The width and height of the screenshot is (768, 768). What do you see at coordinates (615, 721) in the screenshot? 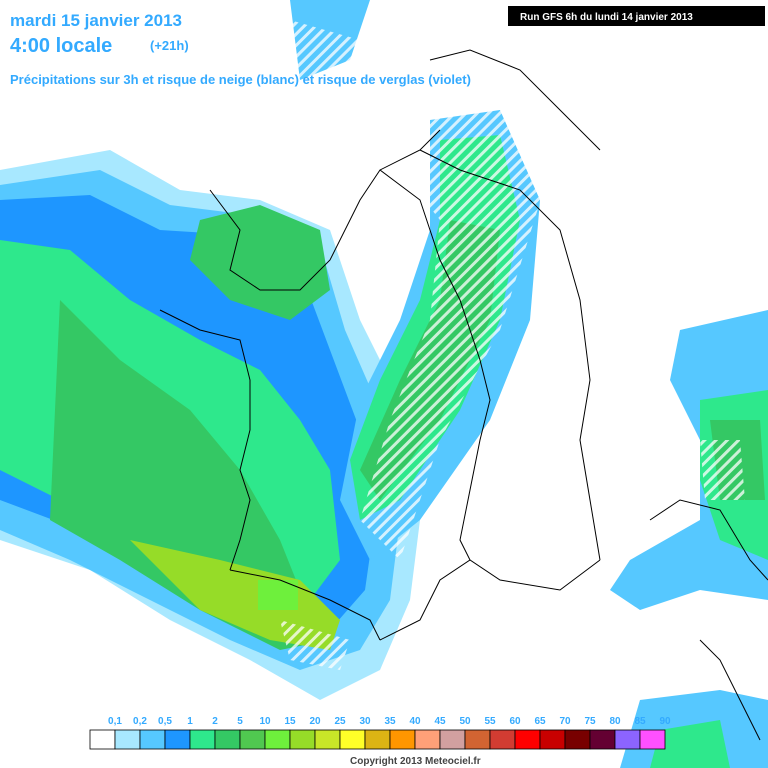
I see `legend-label: 80` at bounding box center [615, 721].